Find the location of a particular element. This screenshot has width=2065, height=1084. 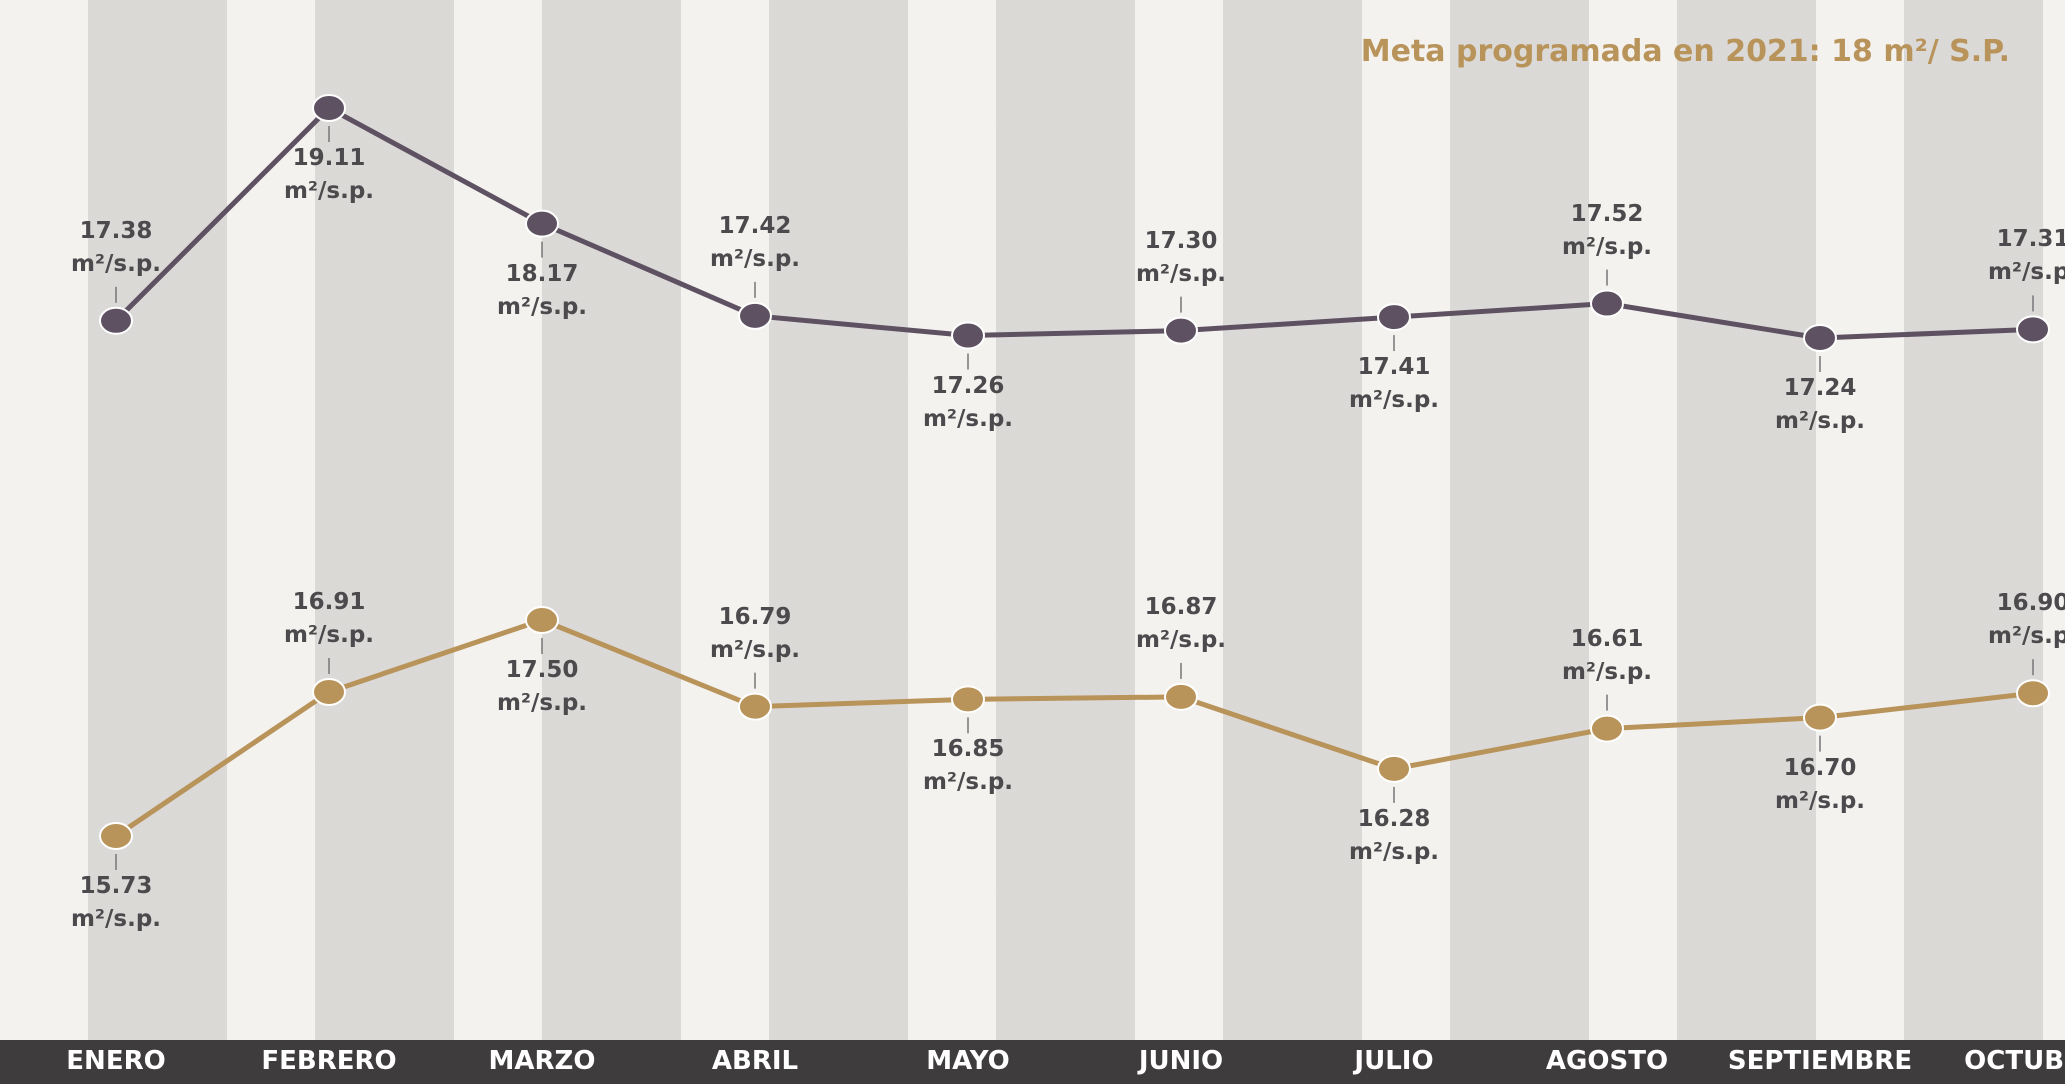

data-label: 17.38 m²/s.p. is located at coordinates (116, 247).